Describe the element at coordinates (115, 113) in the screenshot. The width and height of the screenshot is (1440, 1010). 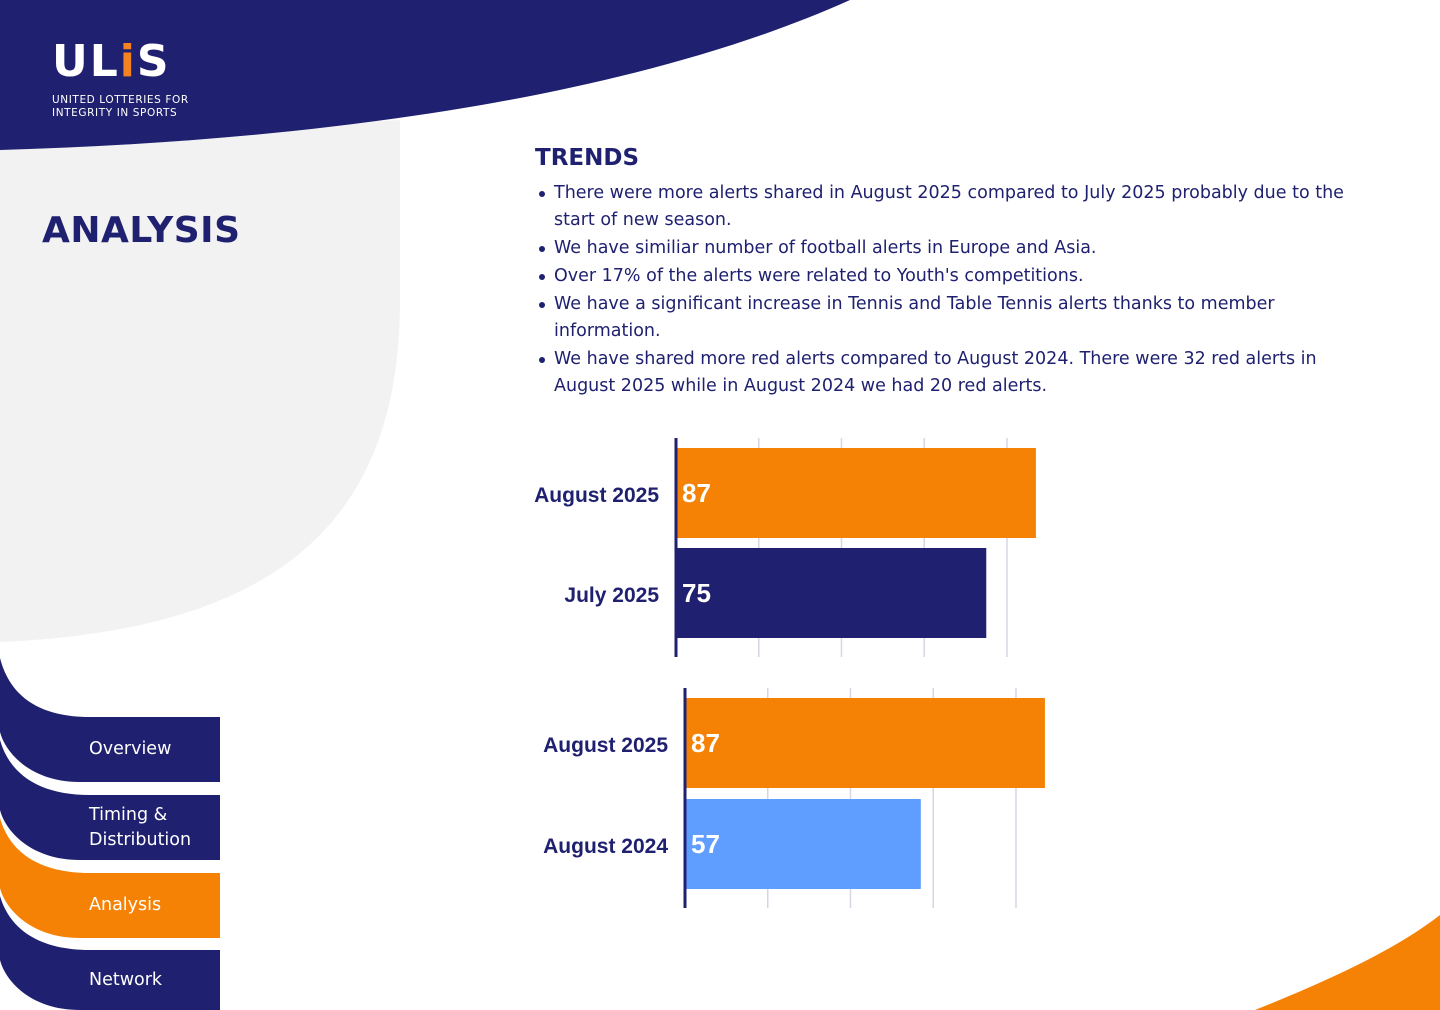
I see `tagline-line-2: INTEGRITY IN SPORTS` at that location.